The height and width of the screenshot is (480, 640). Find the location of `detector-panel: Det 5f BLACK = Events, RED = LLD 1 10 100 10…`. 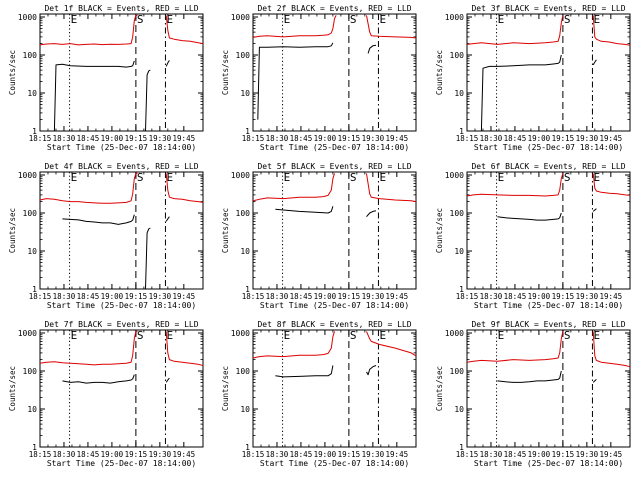

detector-panel: Det 5f BLACK = Events, RED = LLD 1 10 100 10… is located at coordinates (319, 236).